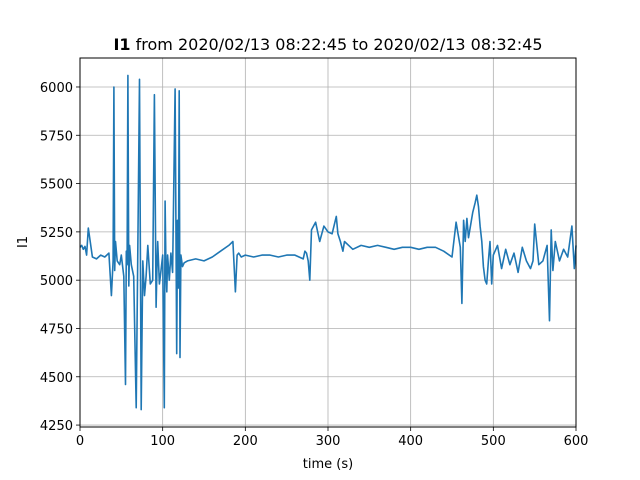 Image resolution: width=640 pixels, height=480 pixels. What do you see at coordinates (121, 44) in the screenshot?
I see `title-variable: I1` at bounding box center [121, 44].